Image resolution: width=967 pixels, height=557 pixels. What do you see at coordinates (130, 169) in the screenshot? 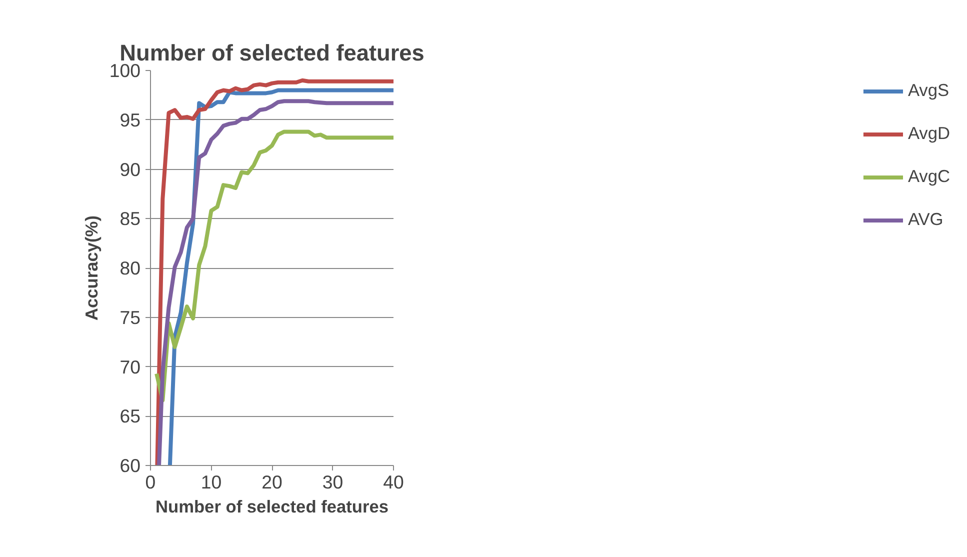
I see `y-tick-label: 90` at bounding box center [130, 169].